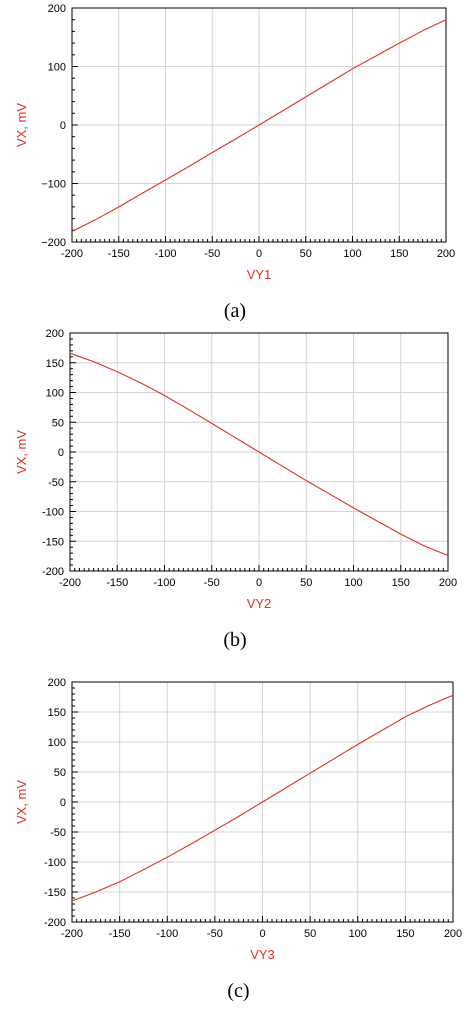 The width and height of the screenshot is (474, 1010). I want to click on x-axis-label: VY3, so click(262, 954).